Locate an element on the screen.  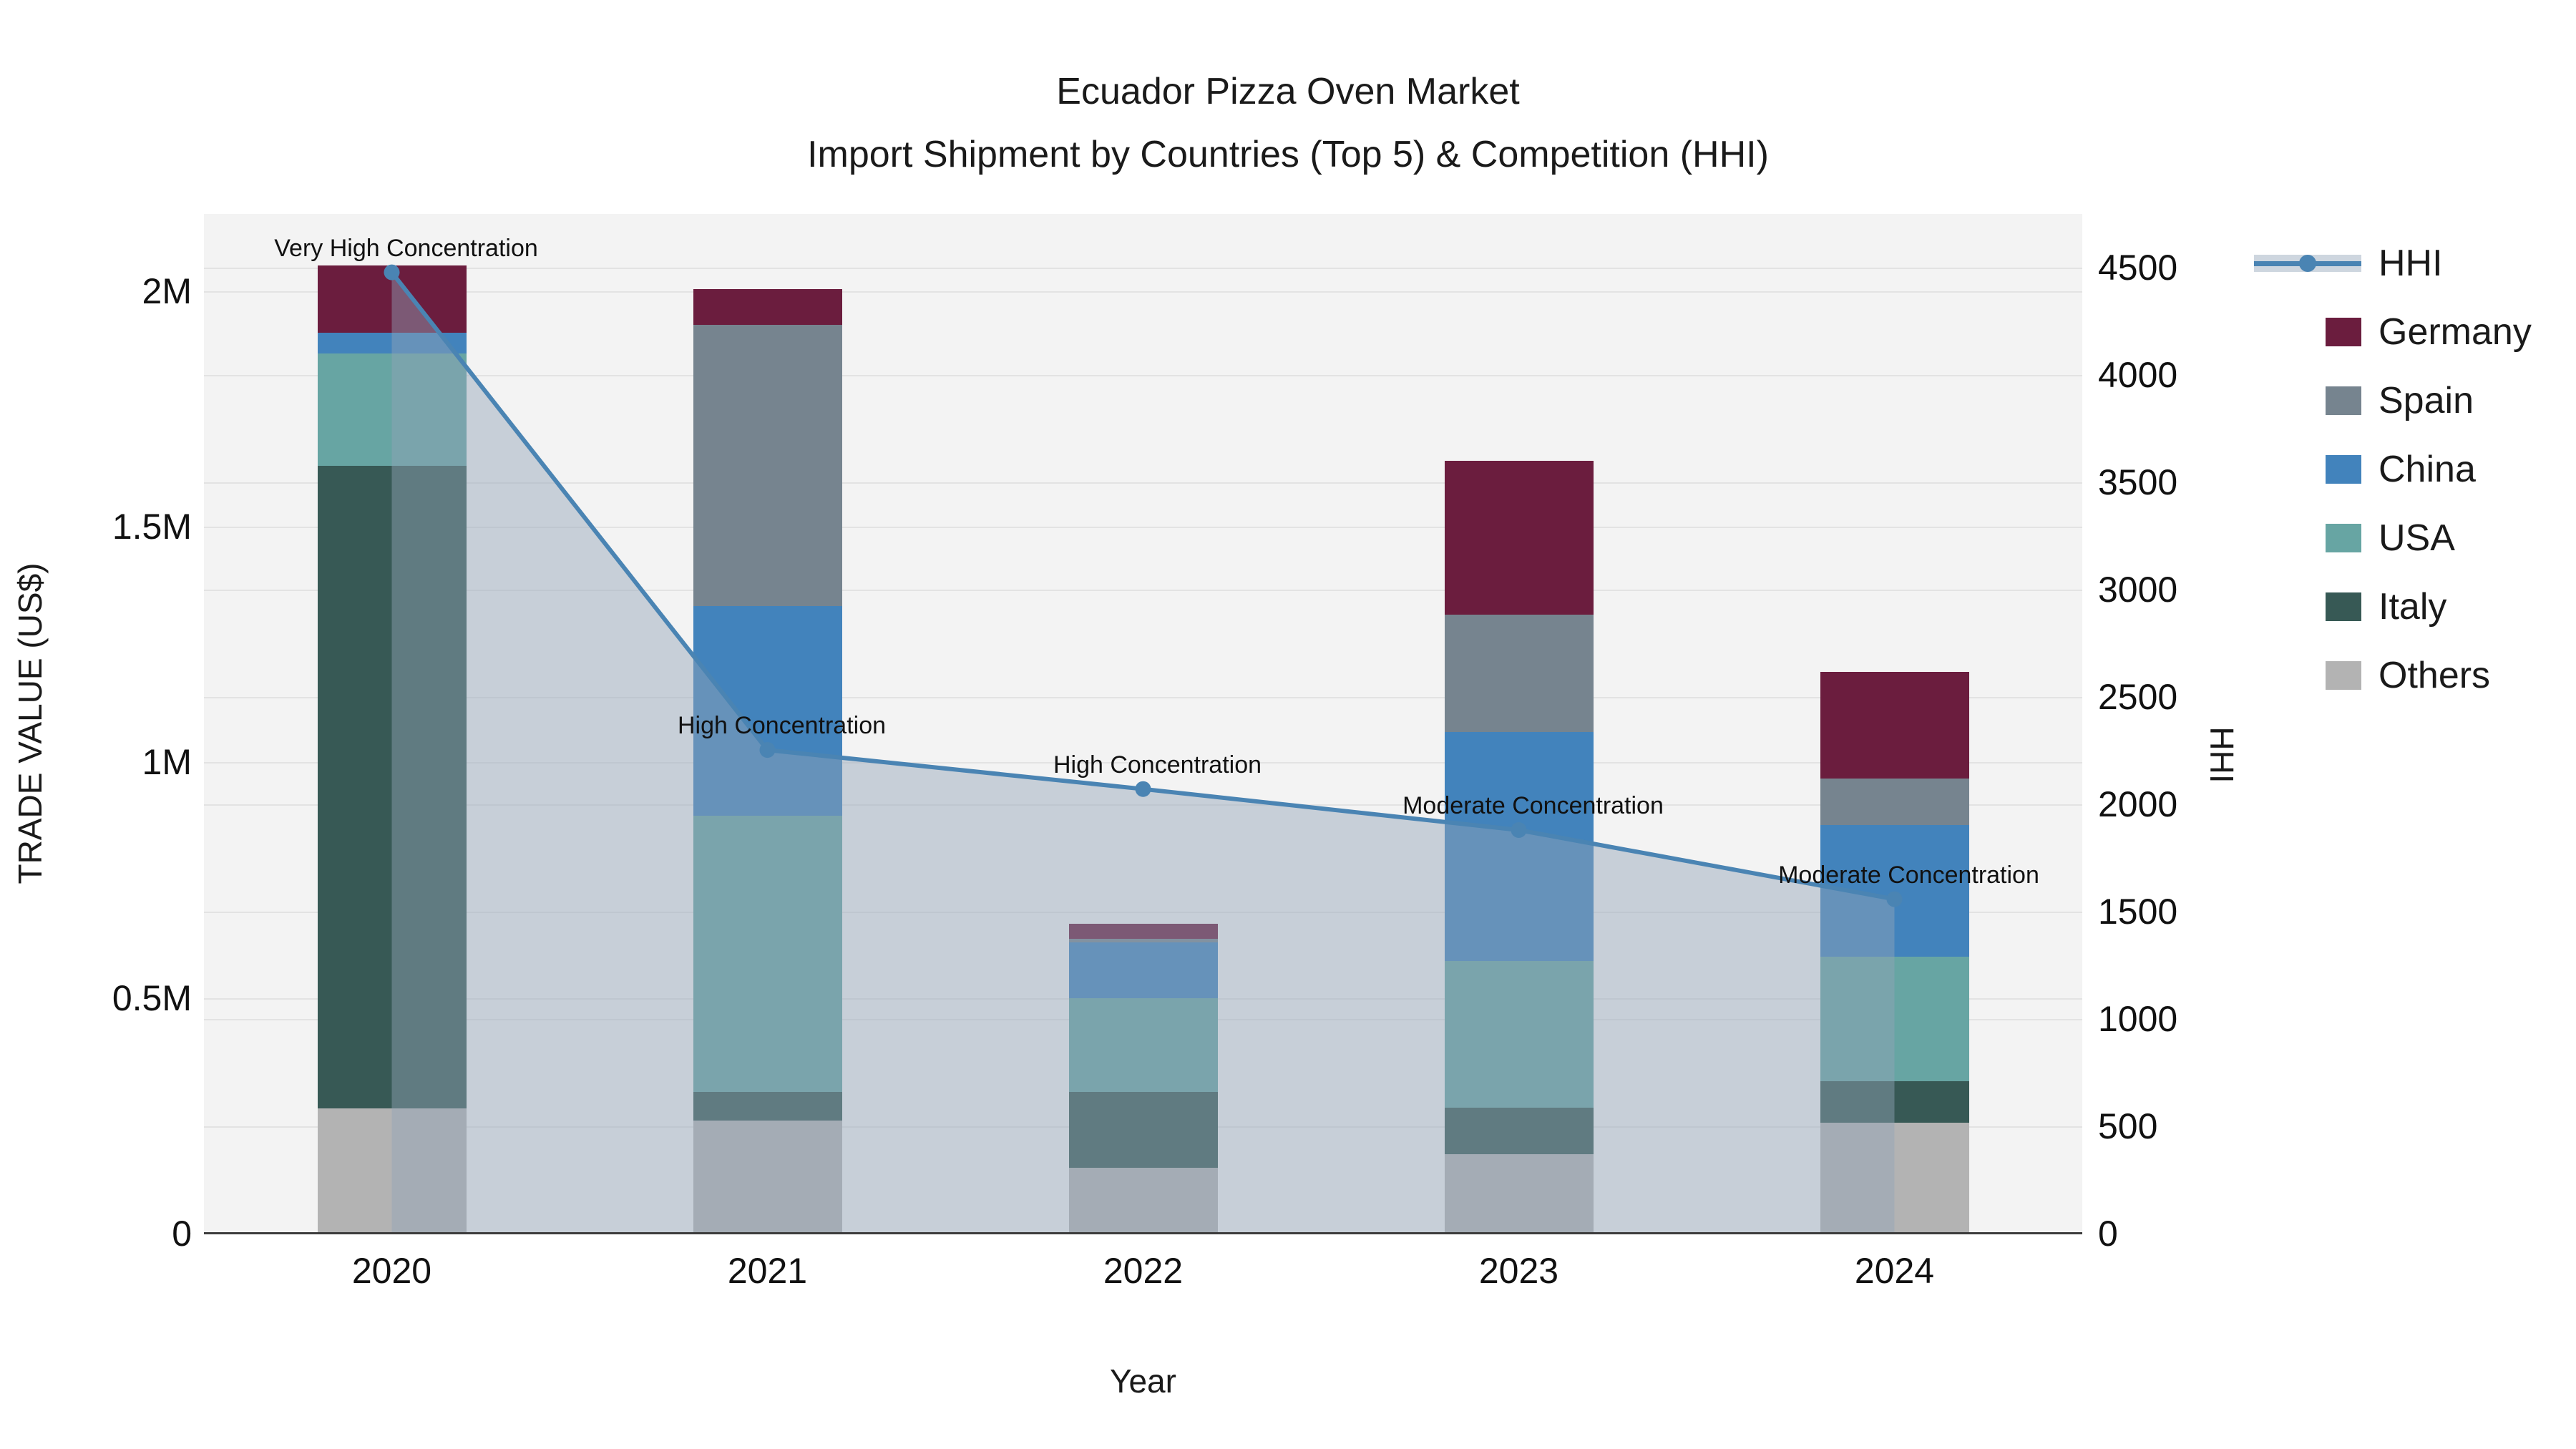
legend-label-usa: USA is located at coordinates (2417, 538).